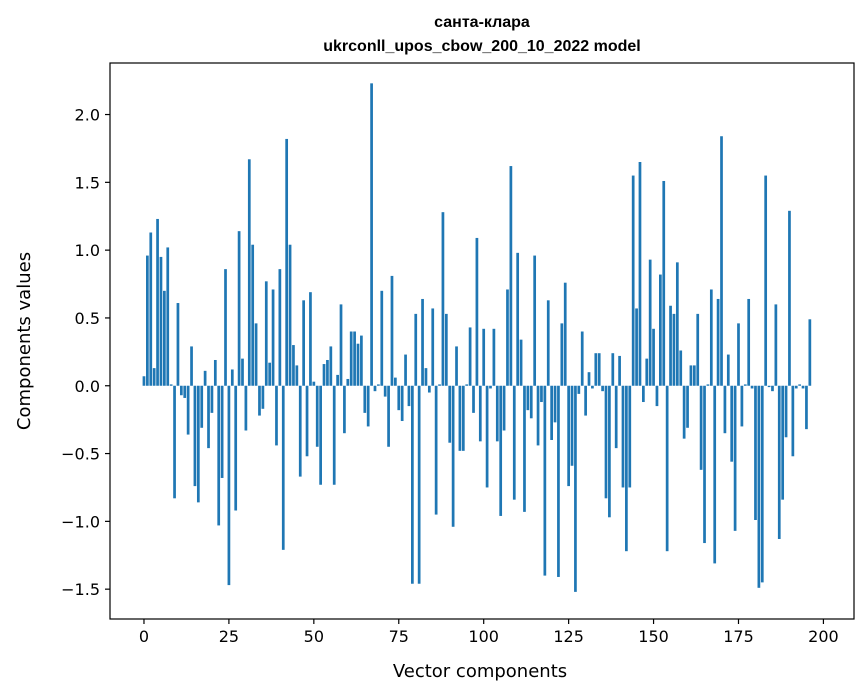  What do you see at coordinates (80, 521) in the screenshot?
I see `y-tick-label: −1.0` at bounding box center [80, 521].